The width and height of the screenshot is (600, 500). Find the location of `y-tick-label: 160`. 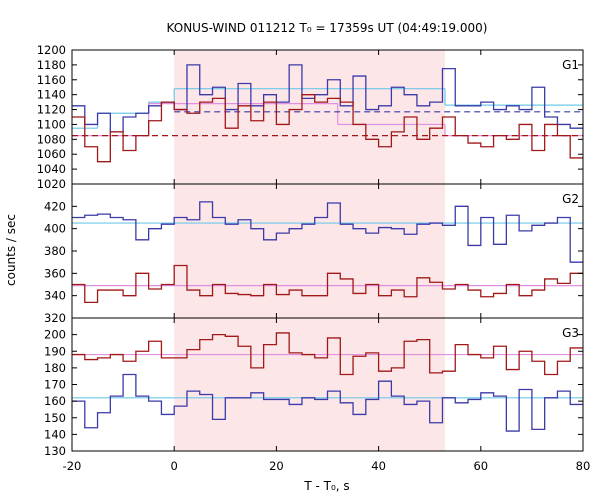

y-tick-label: 160 is located at coordinates (55, 401).